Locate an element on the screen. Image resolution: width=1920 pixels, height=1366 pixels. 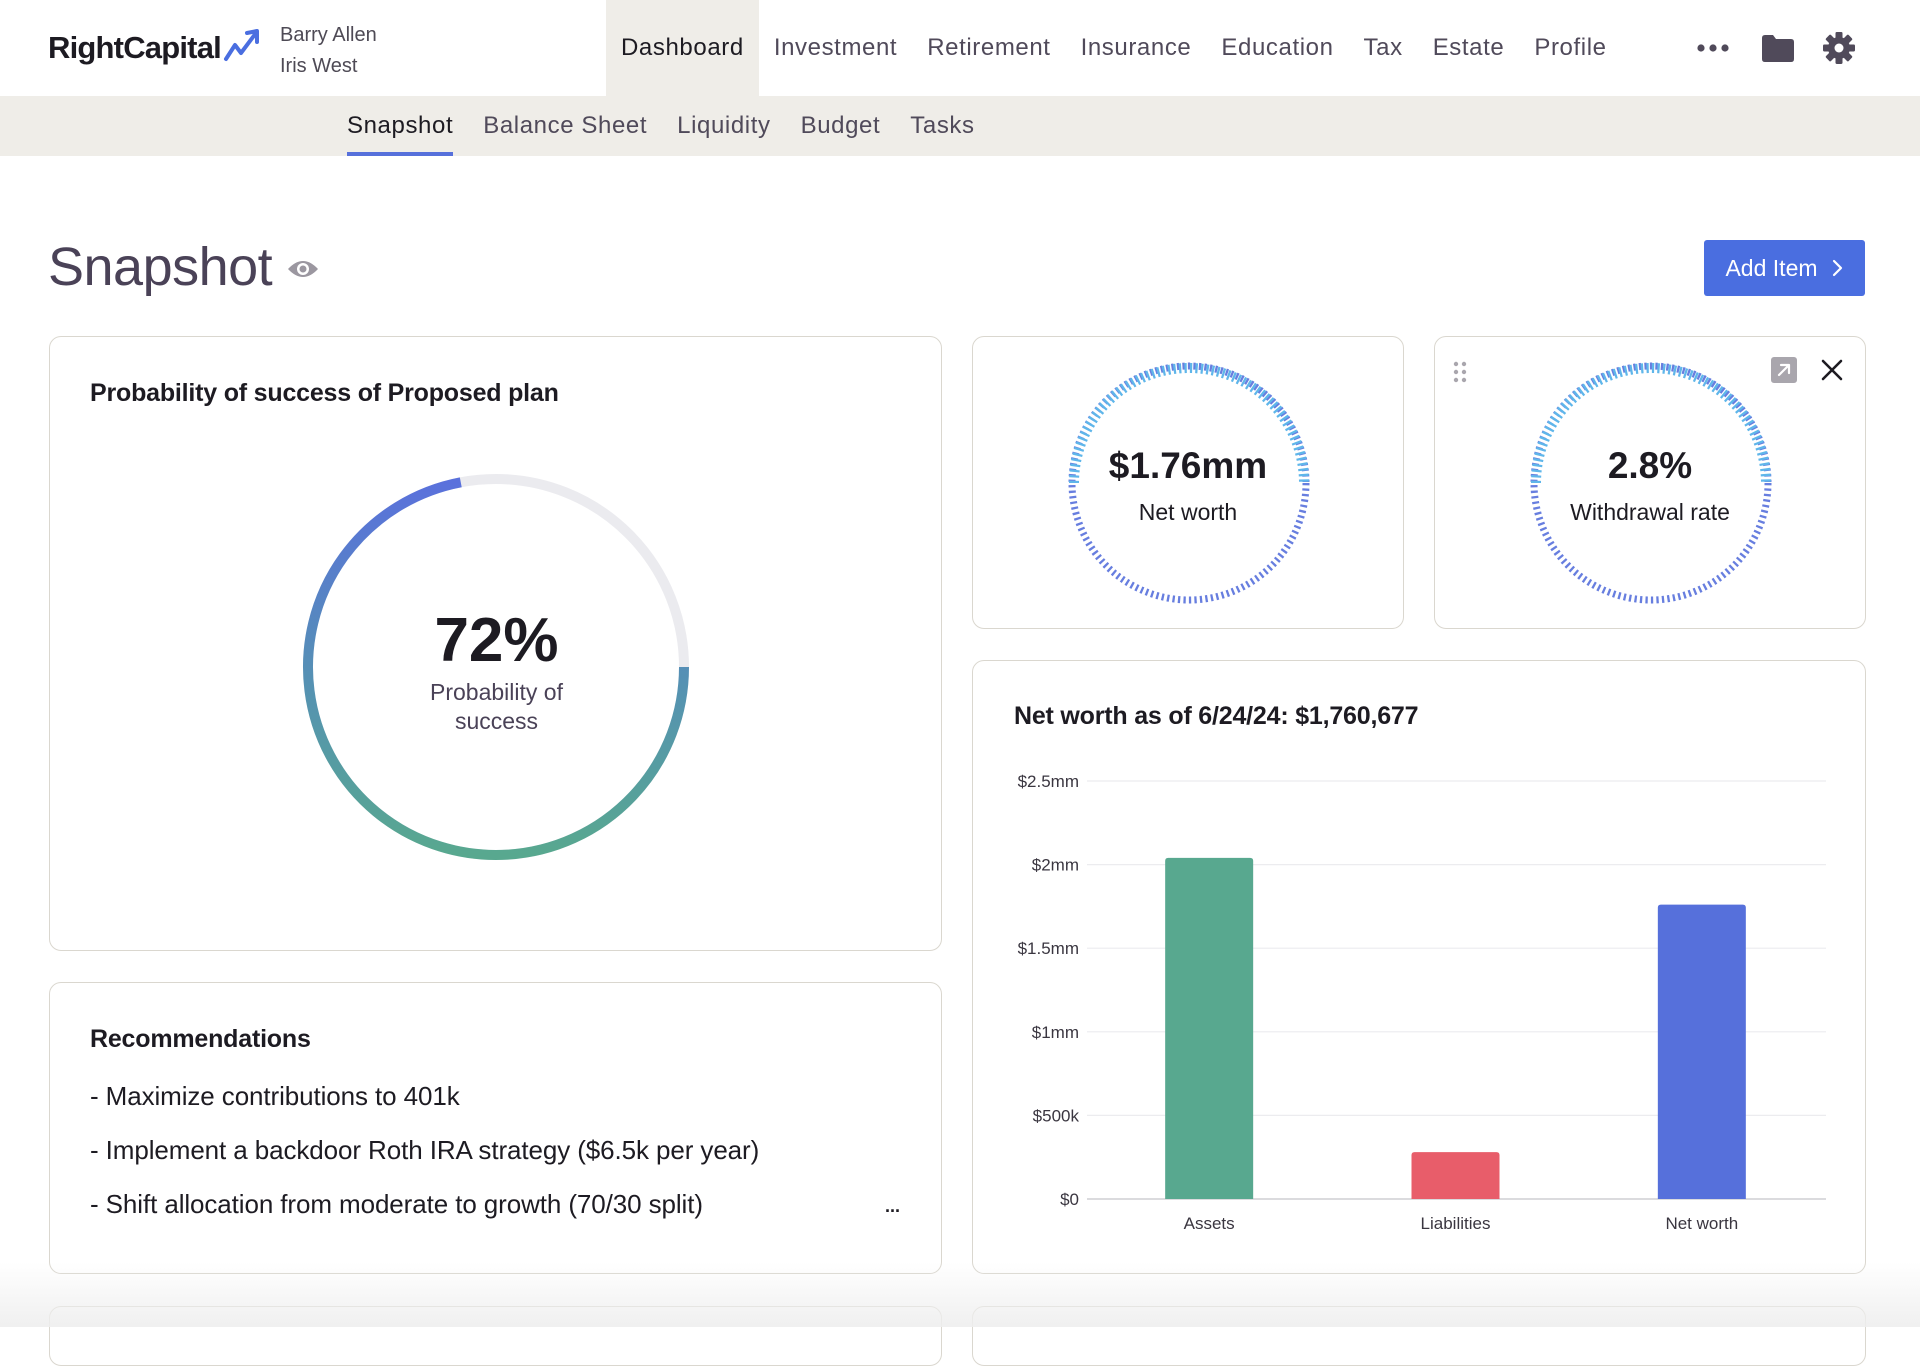
nav-retirement: Retirement is located at coordinates (989, 47).